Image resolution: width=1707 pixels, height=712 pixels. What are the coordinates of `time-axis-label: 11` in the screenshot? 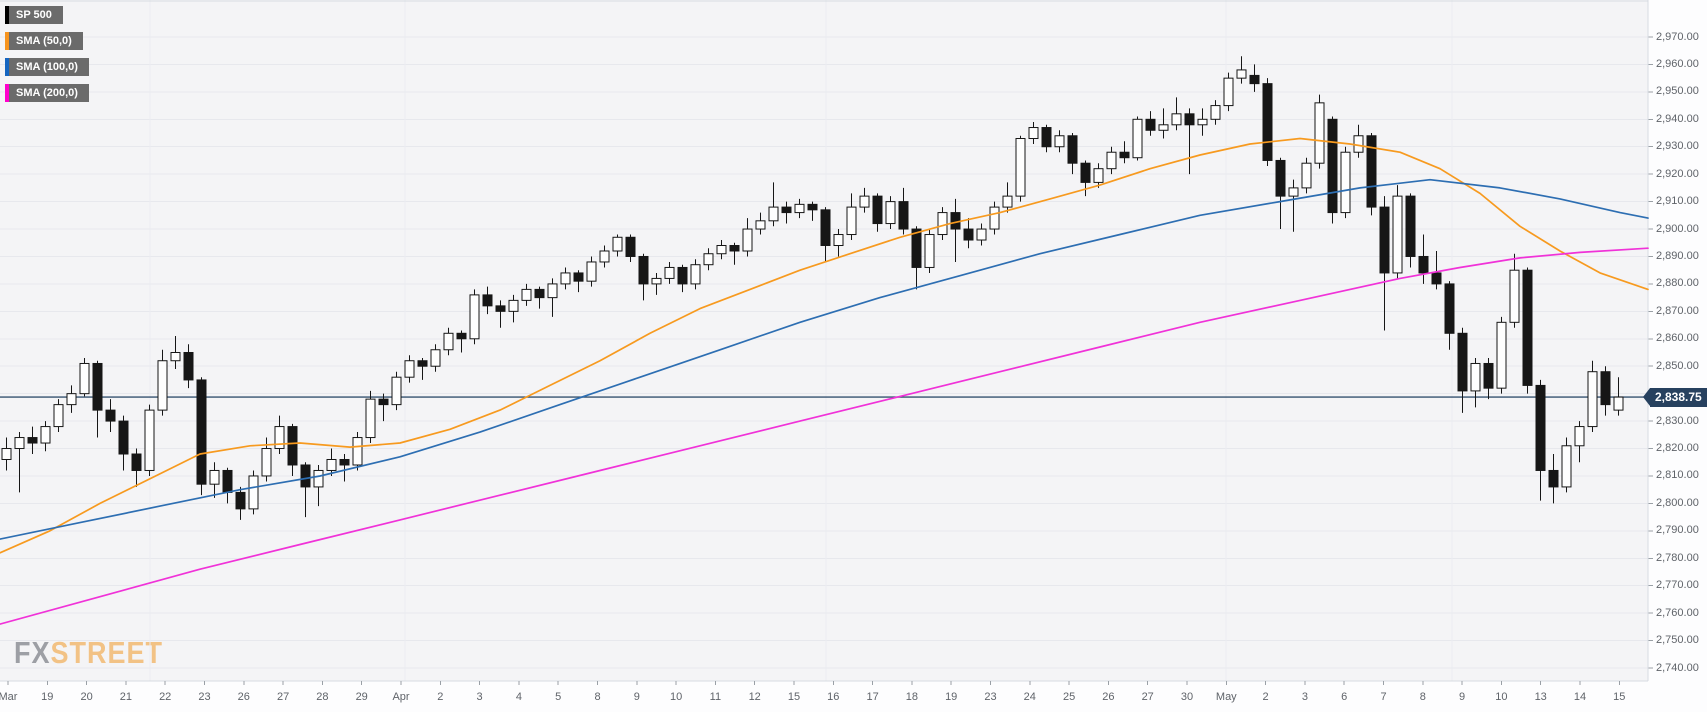 It's located at (715, 697).